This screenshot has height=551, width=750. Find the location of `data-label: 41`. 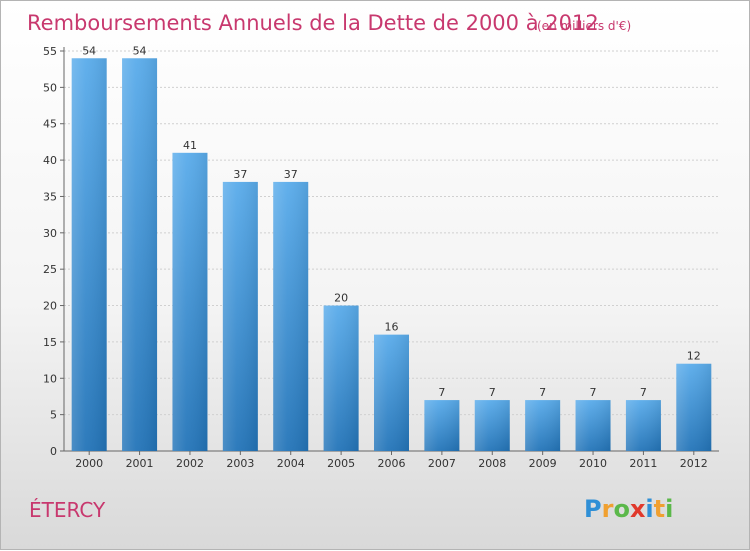

data-label: 41 is located at coordinates (190, 145).